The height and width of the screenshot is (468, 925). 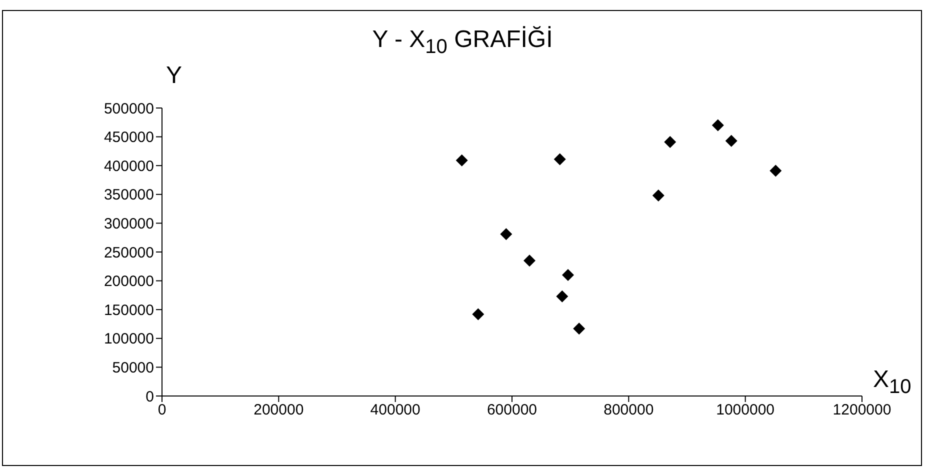 I want to click on y-axis-title: Y, so click(x=174, y=76).